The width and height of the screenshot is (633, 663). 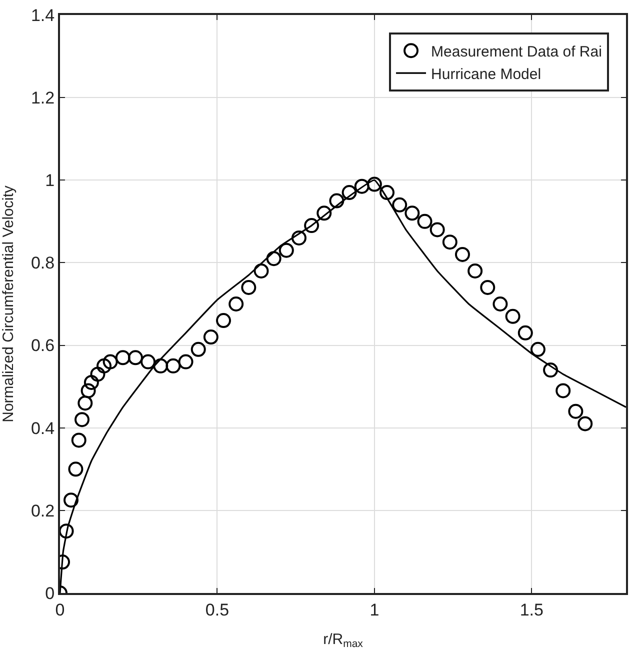 I want to click on y-tick-label: 1.2, so click(x=42, y=98).